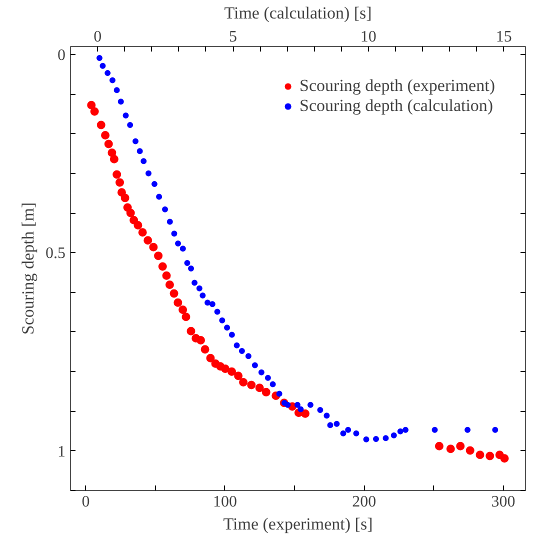  What do you see at coordinates (56, 253) in the screenshot?
I see `y-tick-label: 0.5` at bounding box center [56, 253].